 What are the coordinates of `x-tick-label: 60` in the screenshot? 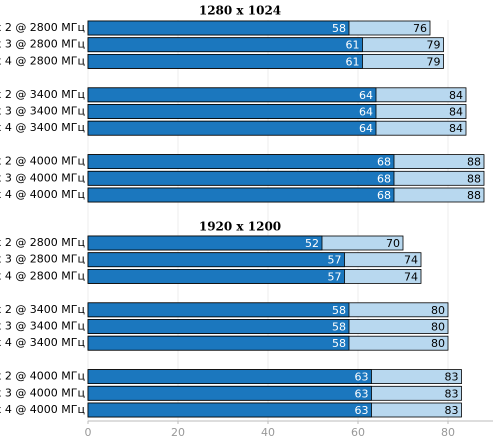 It's located at (358, 432).